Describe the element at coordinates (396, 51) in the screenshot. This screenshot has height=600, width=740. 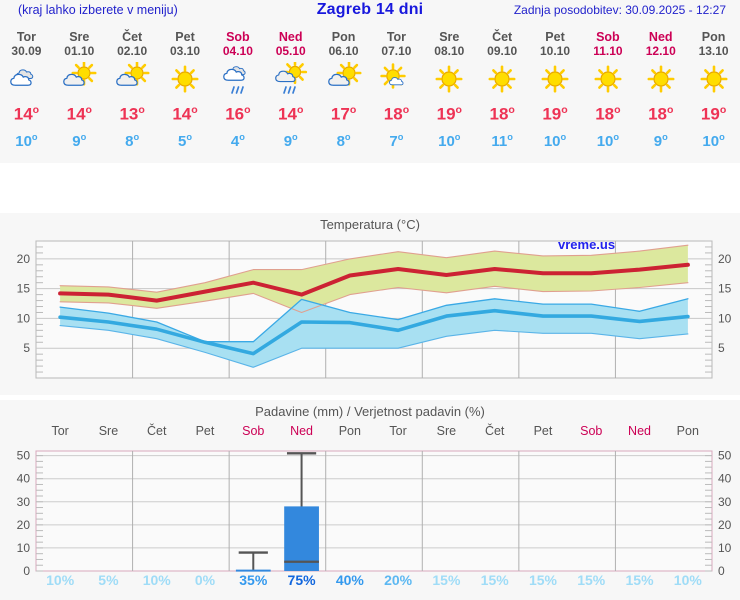
I see `day-date: 07.10` at that location.